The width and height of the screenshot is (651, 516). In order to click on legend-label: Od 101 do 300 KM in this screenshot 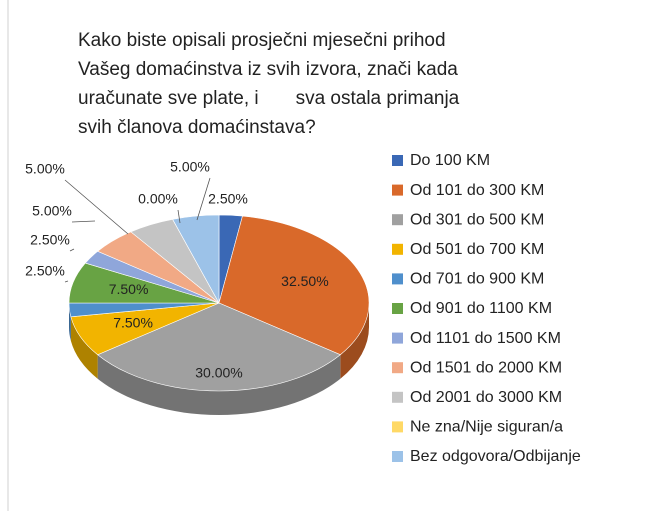, I will do `click(477, 190)`.